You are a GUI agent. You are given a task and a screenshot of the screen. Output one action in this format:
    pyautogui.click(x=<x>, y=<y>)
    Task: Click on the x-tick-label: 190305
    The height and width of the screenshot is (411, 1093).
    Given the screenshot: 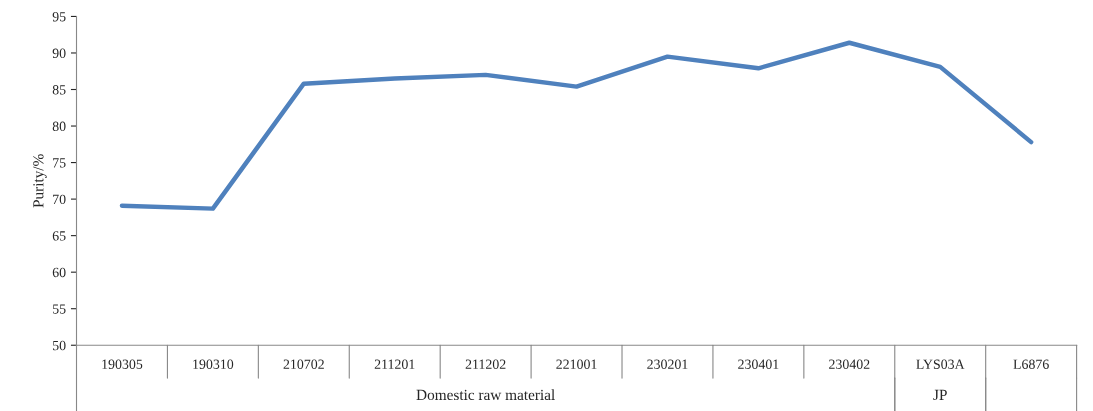 What is the action you would take?
    pyautogui.click(x=122, y=364)
    